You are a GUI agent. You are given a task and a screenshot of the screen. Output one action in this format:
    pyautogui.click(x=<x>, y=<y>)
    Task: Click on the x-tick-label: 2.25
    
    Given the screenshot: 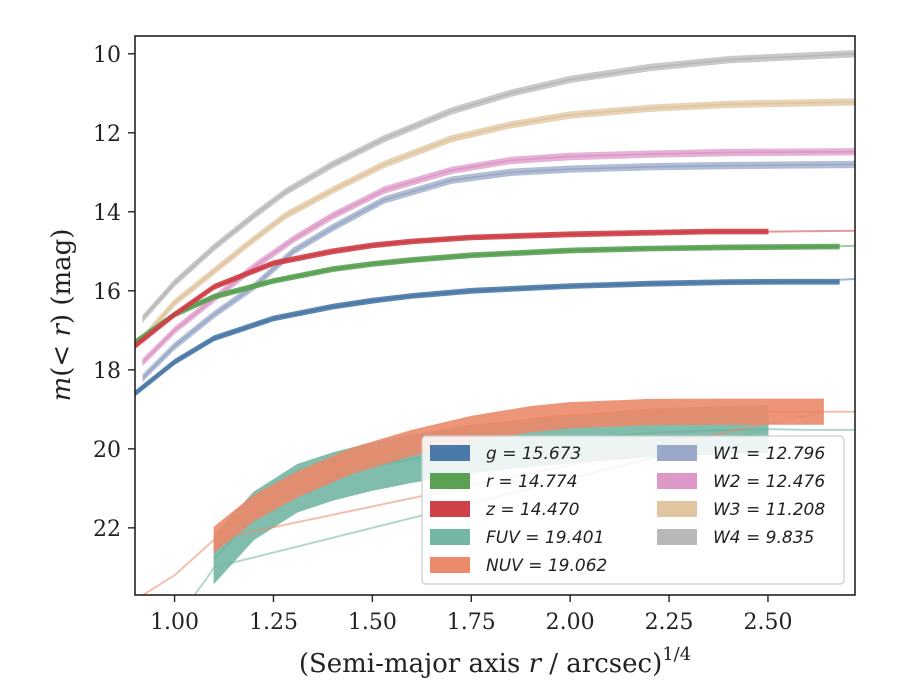 What is the action you would take?
    pyautogui.click(x=669, y=622)
    